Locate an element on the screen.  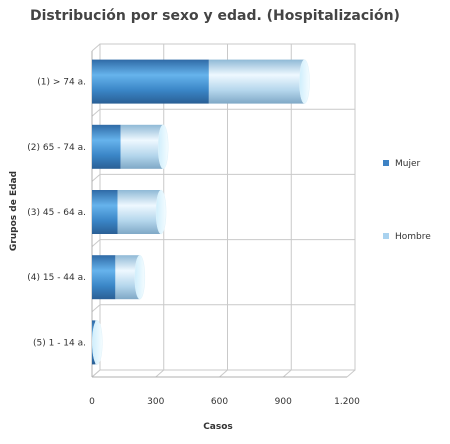
legend: Mujer Hombre is located at coordinates (407, 200).